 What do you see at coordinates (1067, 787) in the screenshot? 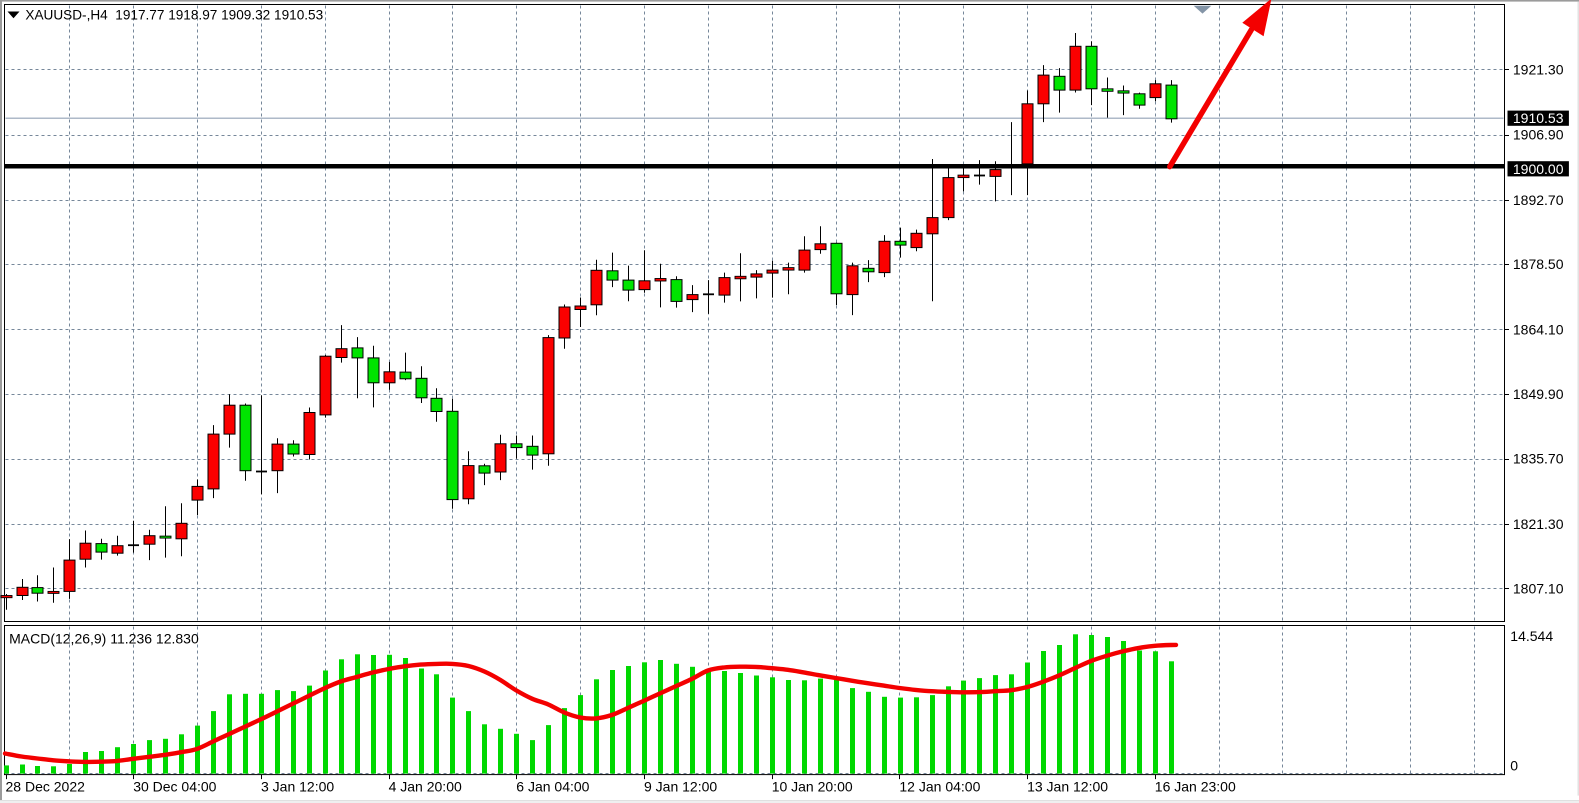
I see `svg-text: 13 Jan 12:00` at bounding box center [1067, 787].